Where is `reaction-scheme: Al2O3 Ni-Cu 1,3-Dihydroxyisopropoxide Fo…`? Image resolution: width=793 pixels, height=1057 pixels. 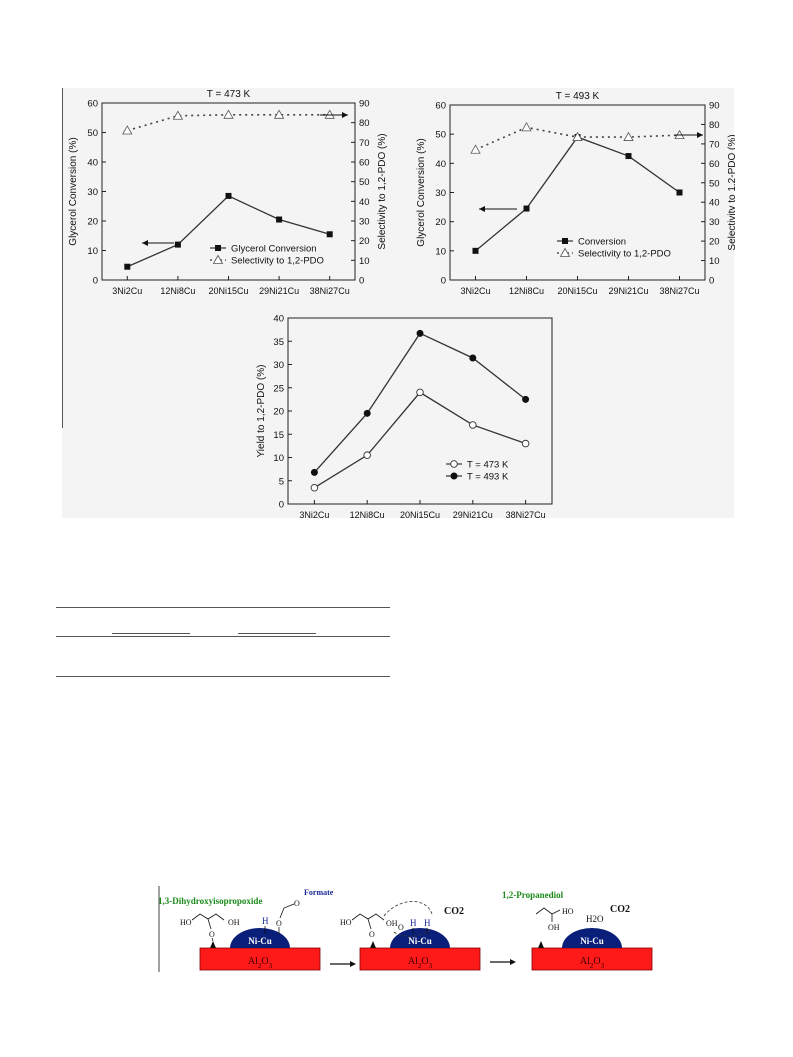
reaction-scheme: Al2O3 Ni-Cu 1,3-Dihydroxyisopropoxide Fo… is located at coordinates (405, 929).